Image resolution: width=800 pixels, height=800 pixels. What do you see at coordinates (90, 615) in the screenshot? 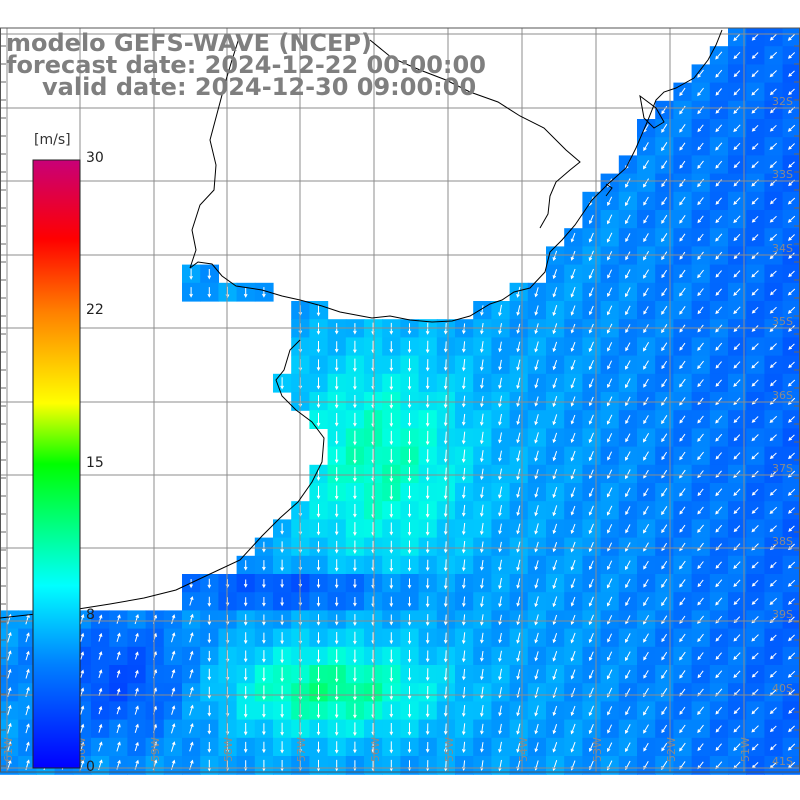
I see `colorbar-tick-8: 8` at bounding box center [90, 615].